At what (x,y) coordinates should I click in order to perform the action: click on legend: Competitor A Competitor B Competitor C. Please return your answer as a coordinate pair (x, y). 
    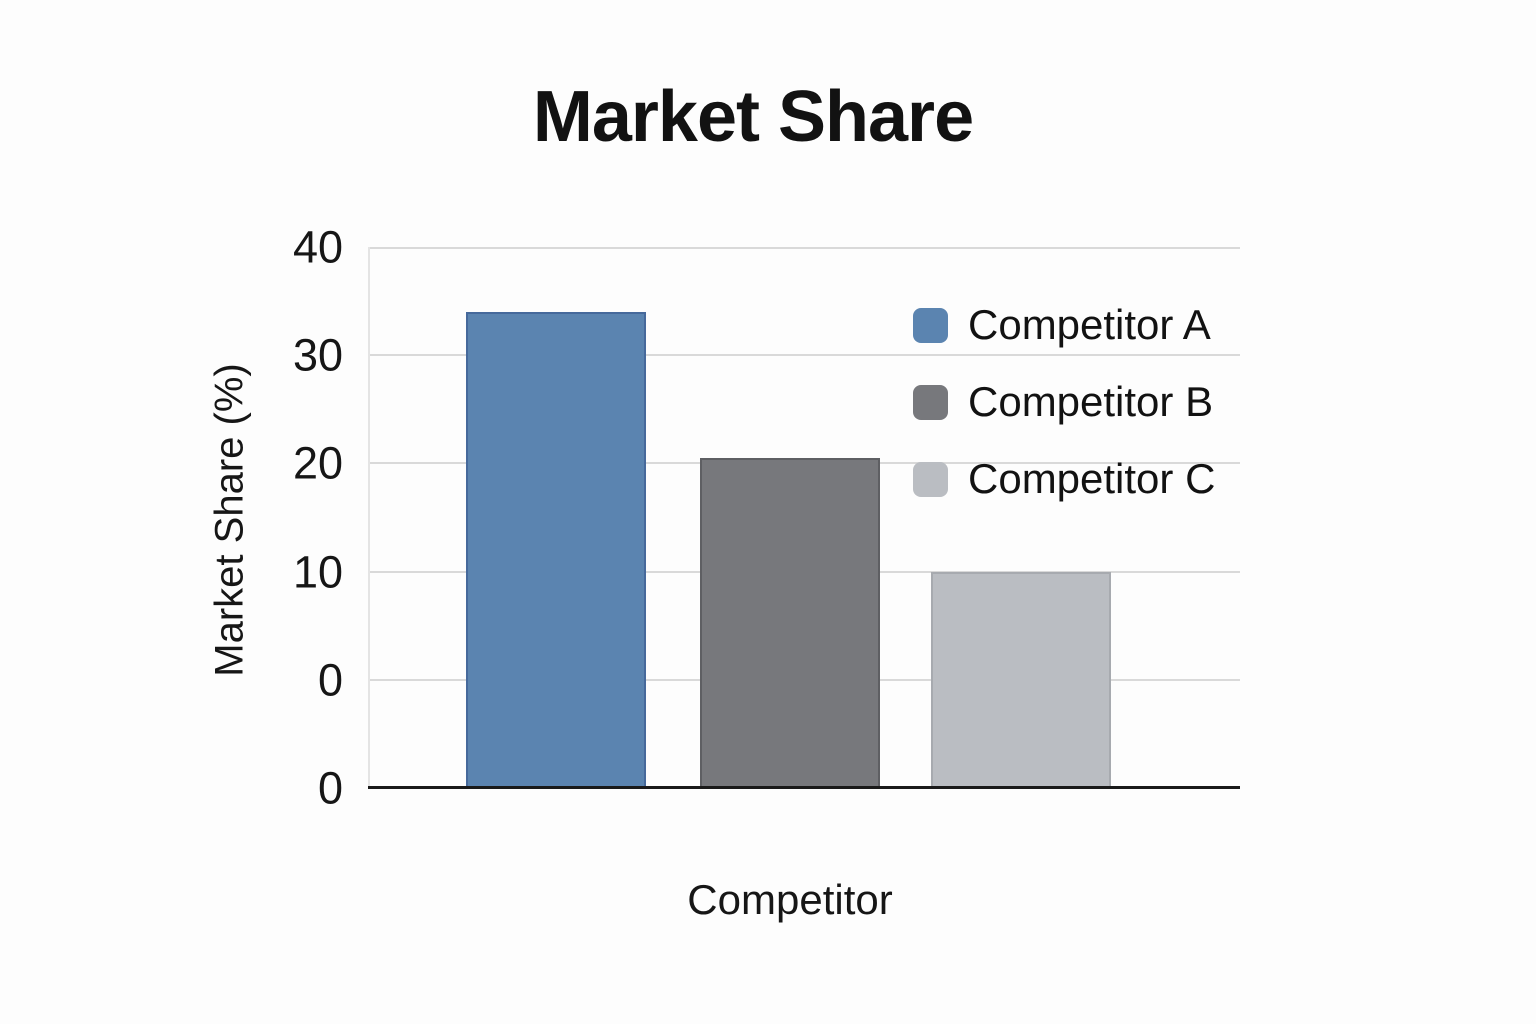
    Looking at the image, I should click on (1064, 402).